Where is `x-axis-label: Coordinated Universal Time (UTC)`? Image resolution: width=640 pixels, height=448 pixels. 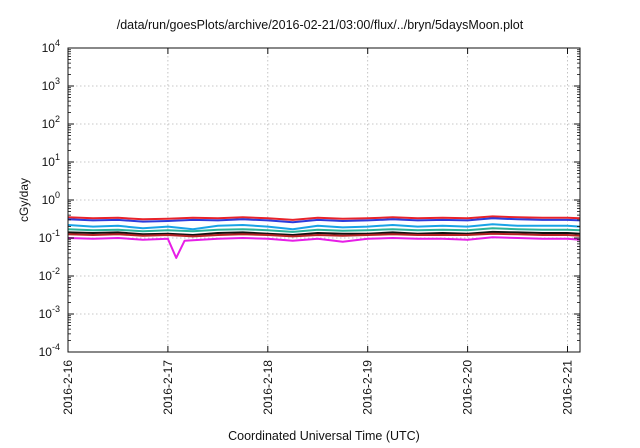
x-axis-label: Coordinated Universal Time (UTC) is located at coordinates (324, 436).